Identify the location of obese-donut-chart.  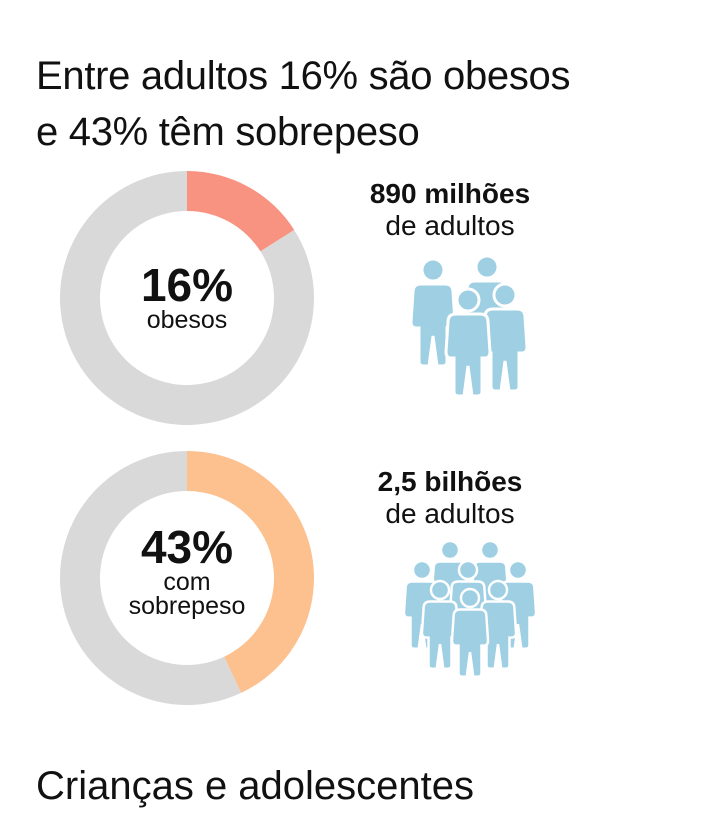
(187, 298).